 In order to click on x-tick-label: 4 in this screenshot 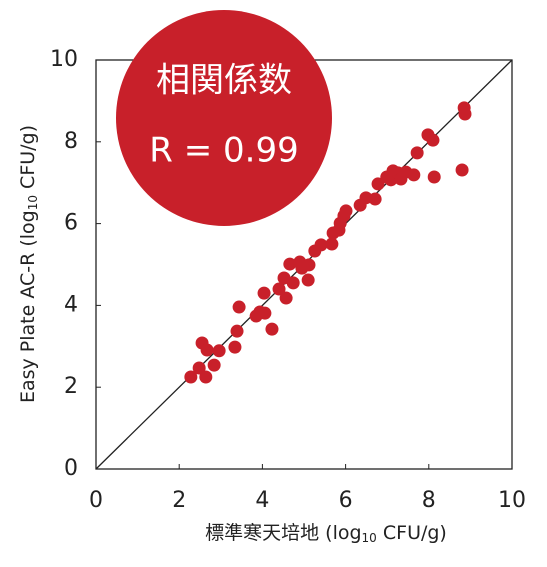, I will do `click(262, 500)`.